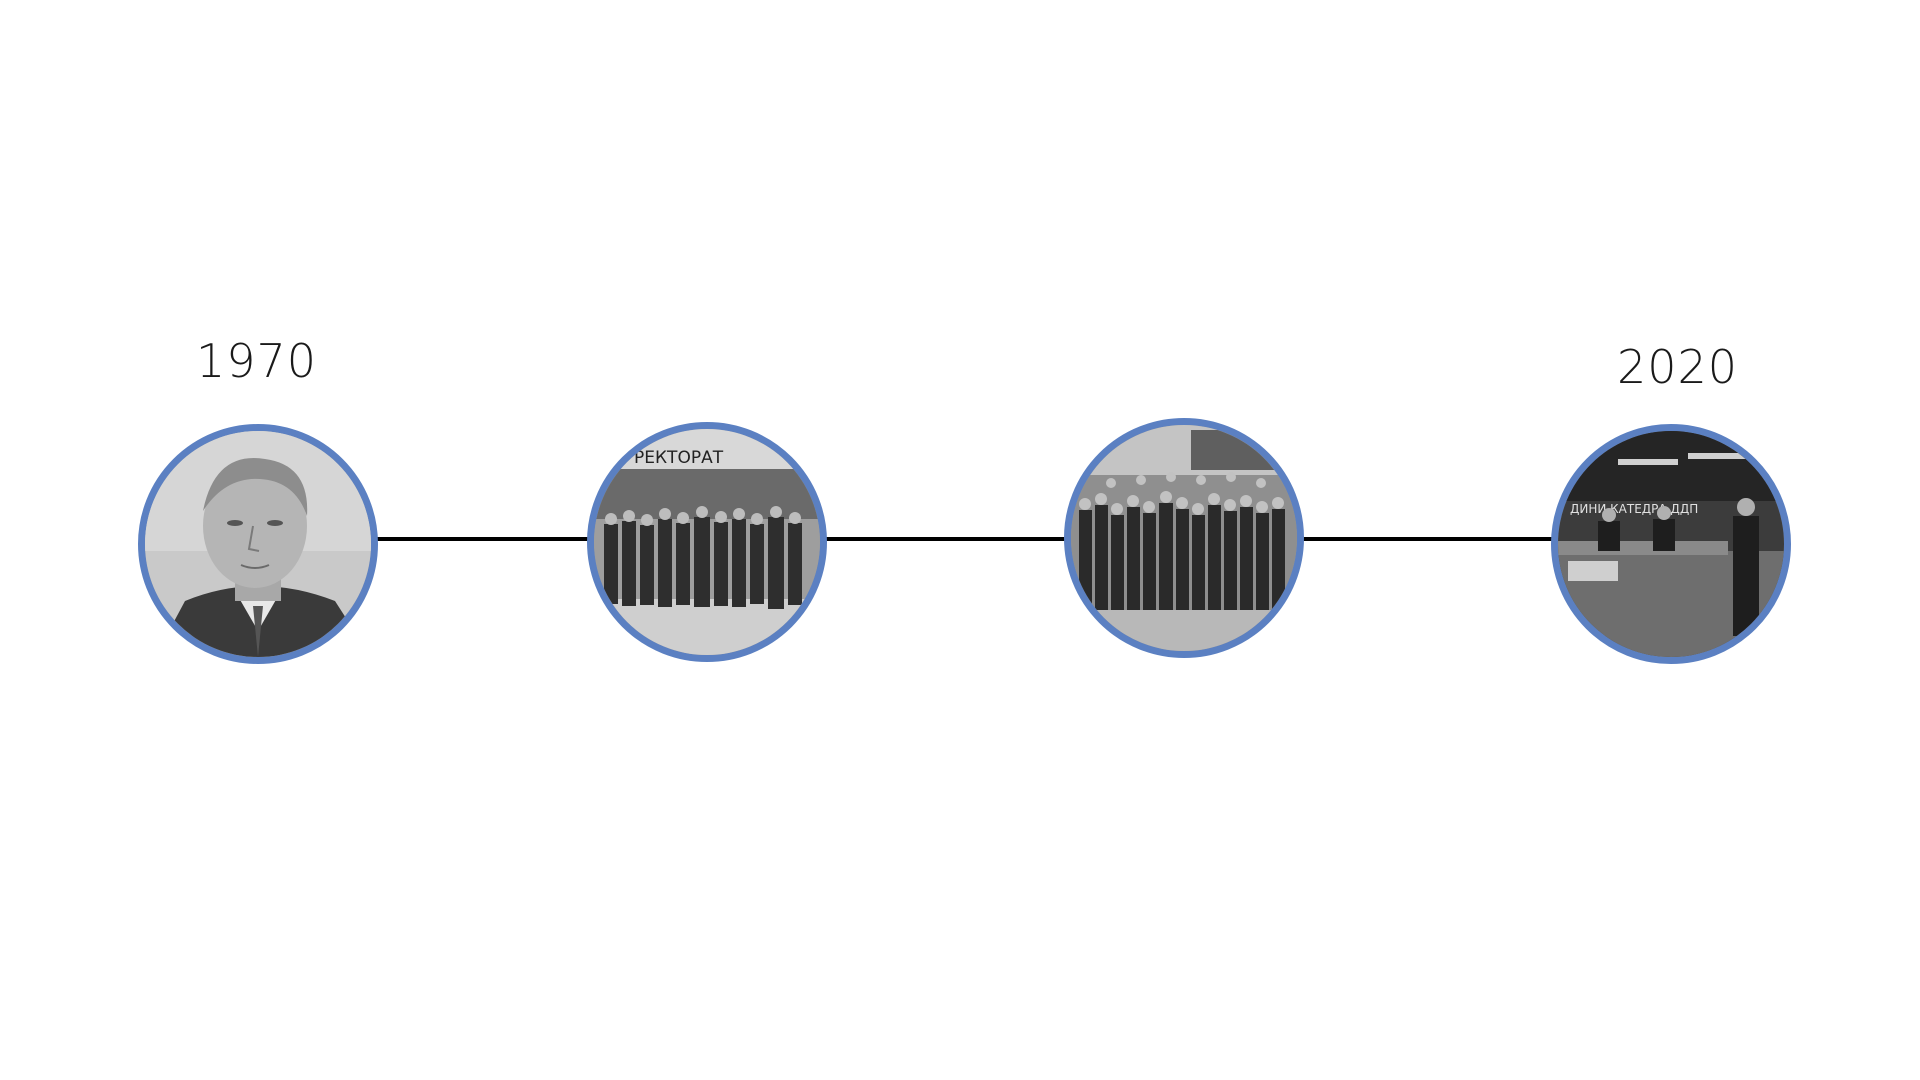 This screenshot has height=1080, width=1920. What do you see at coordinates (1678, 367) in the screenshot?
I see `end-year-label: 2020` at bounding box center [1678, 367].